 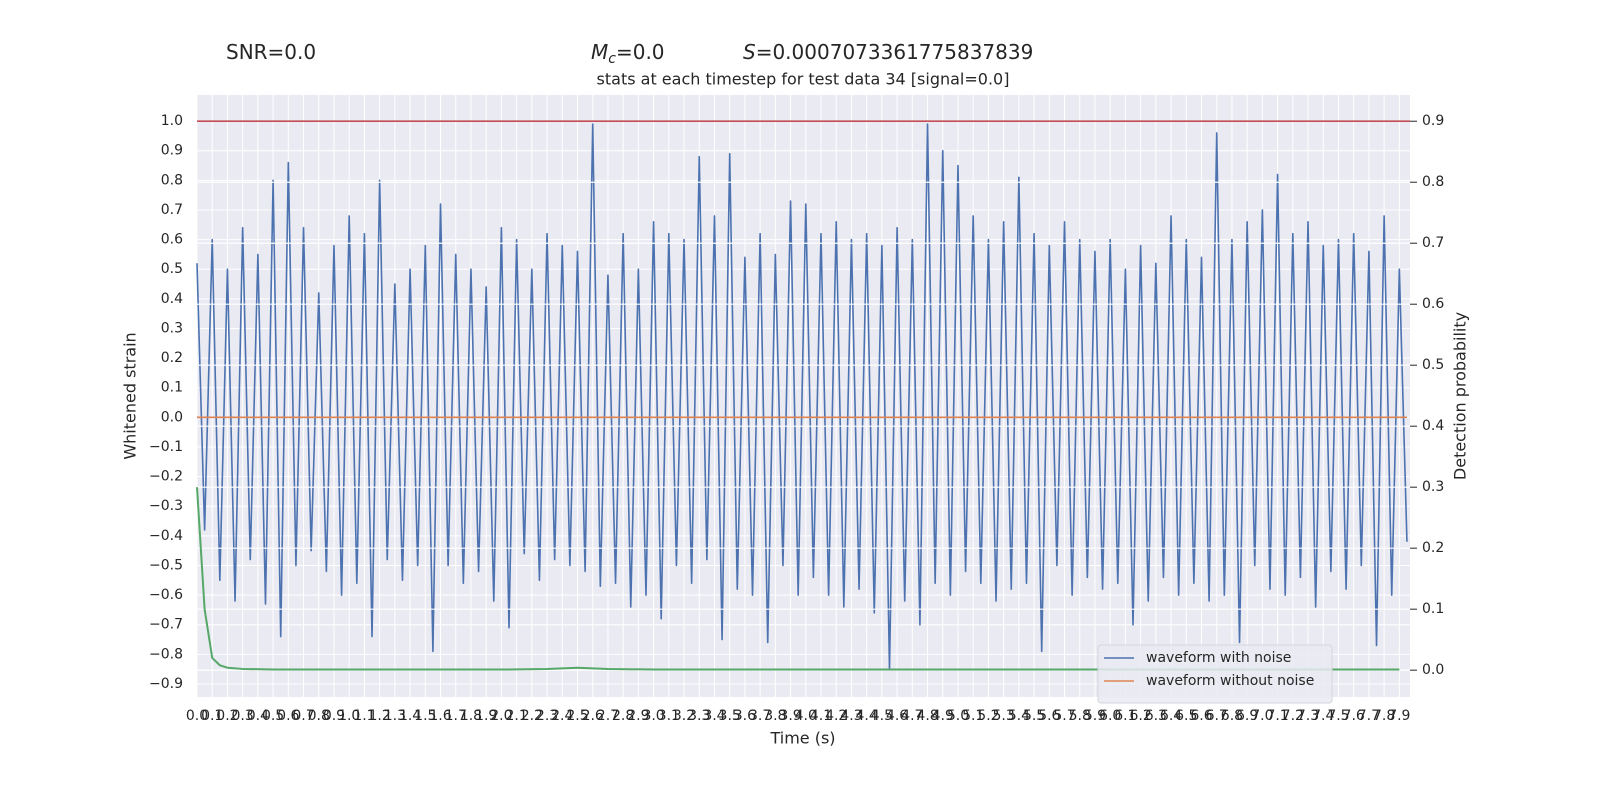 I want to click on y-tick-label: −0.1, so click(x=166, y=447).